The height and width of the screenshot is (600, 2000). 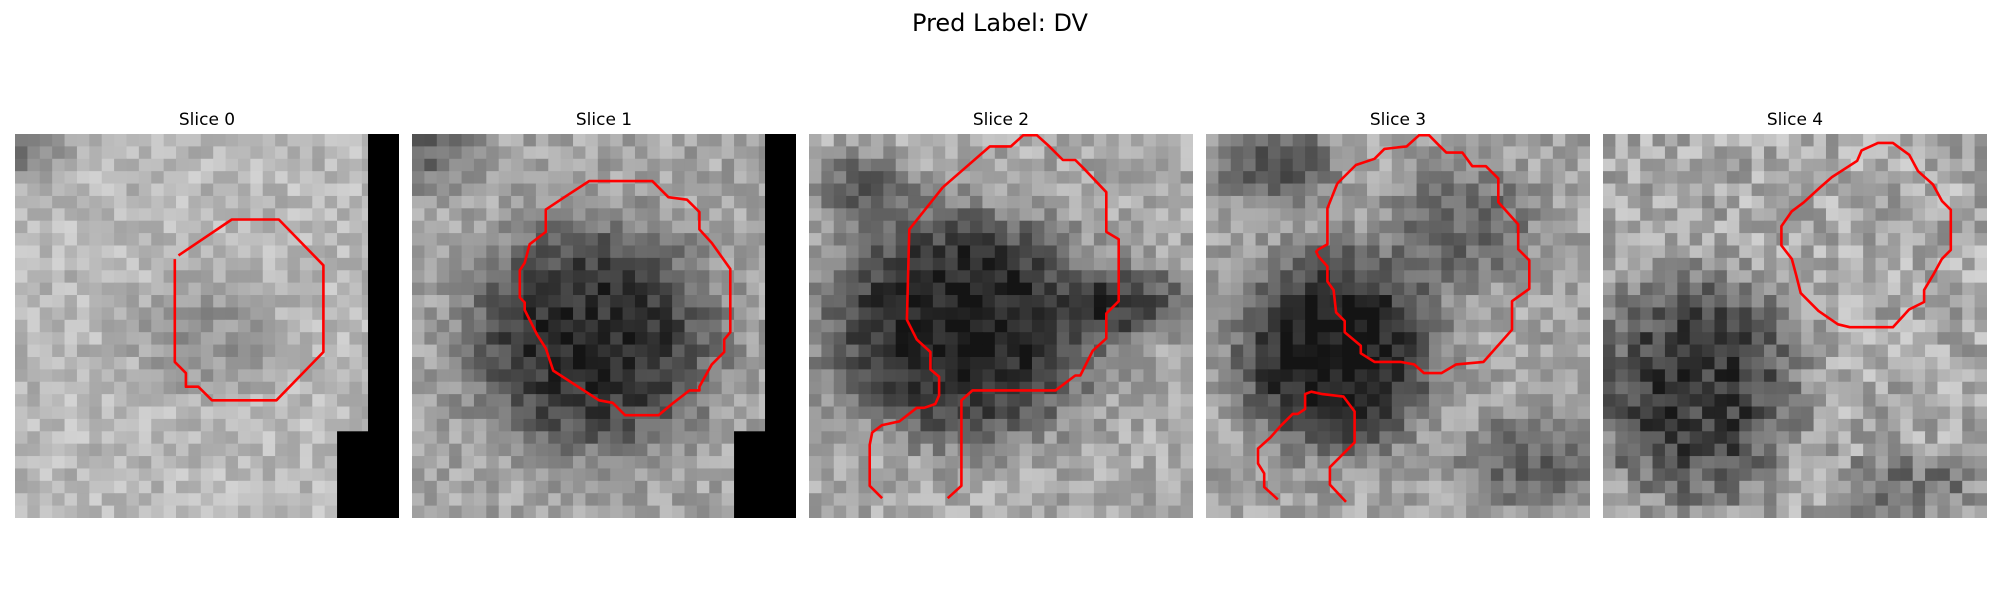 I want to click on slice-panel-0: Slice 0, so click(x=207, y=313).